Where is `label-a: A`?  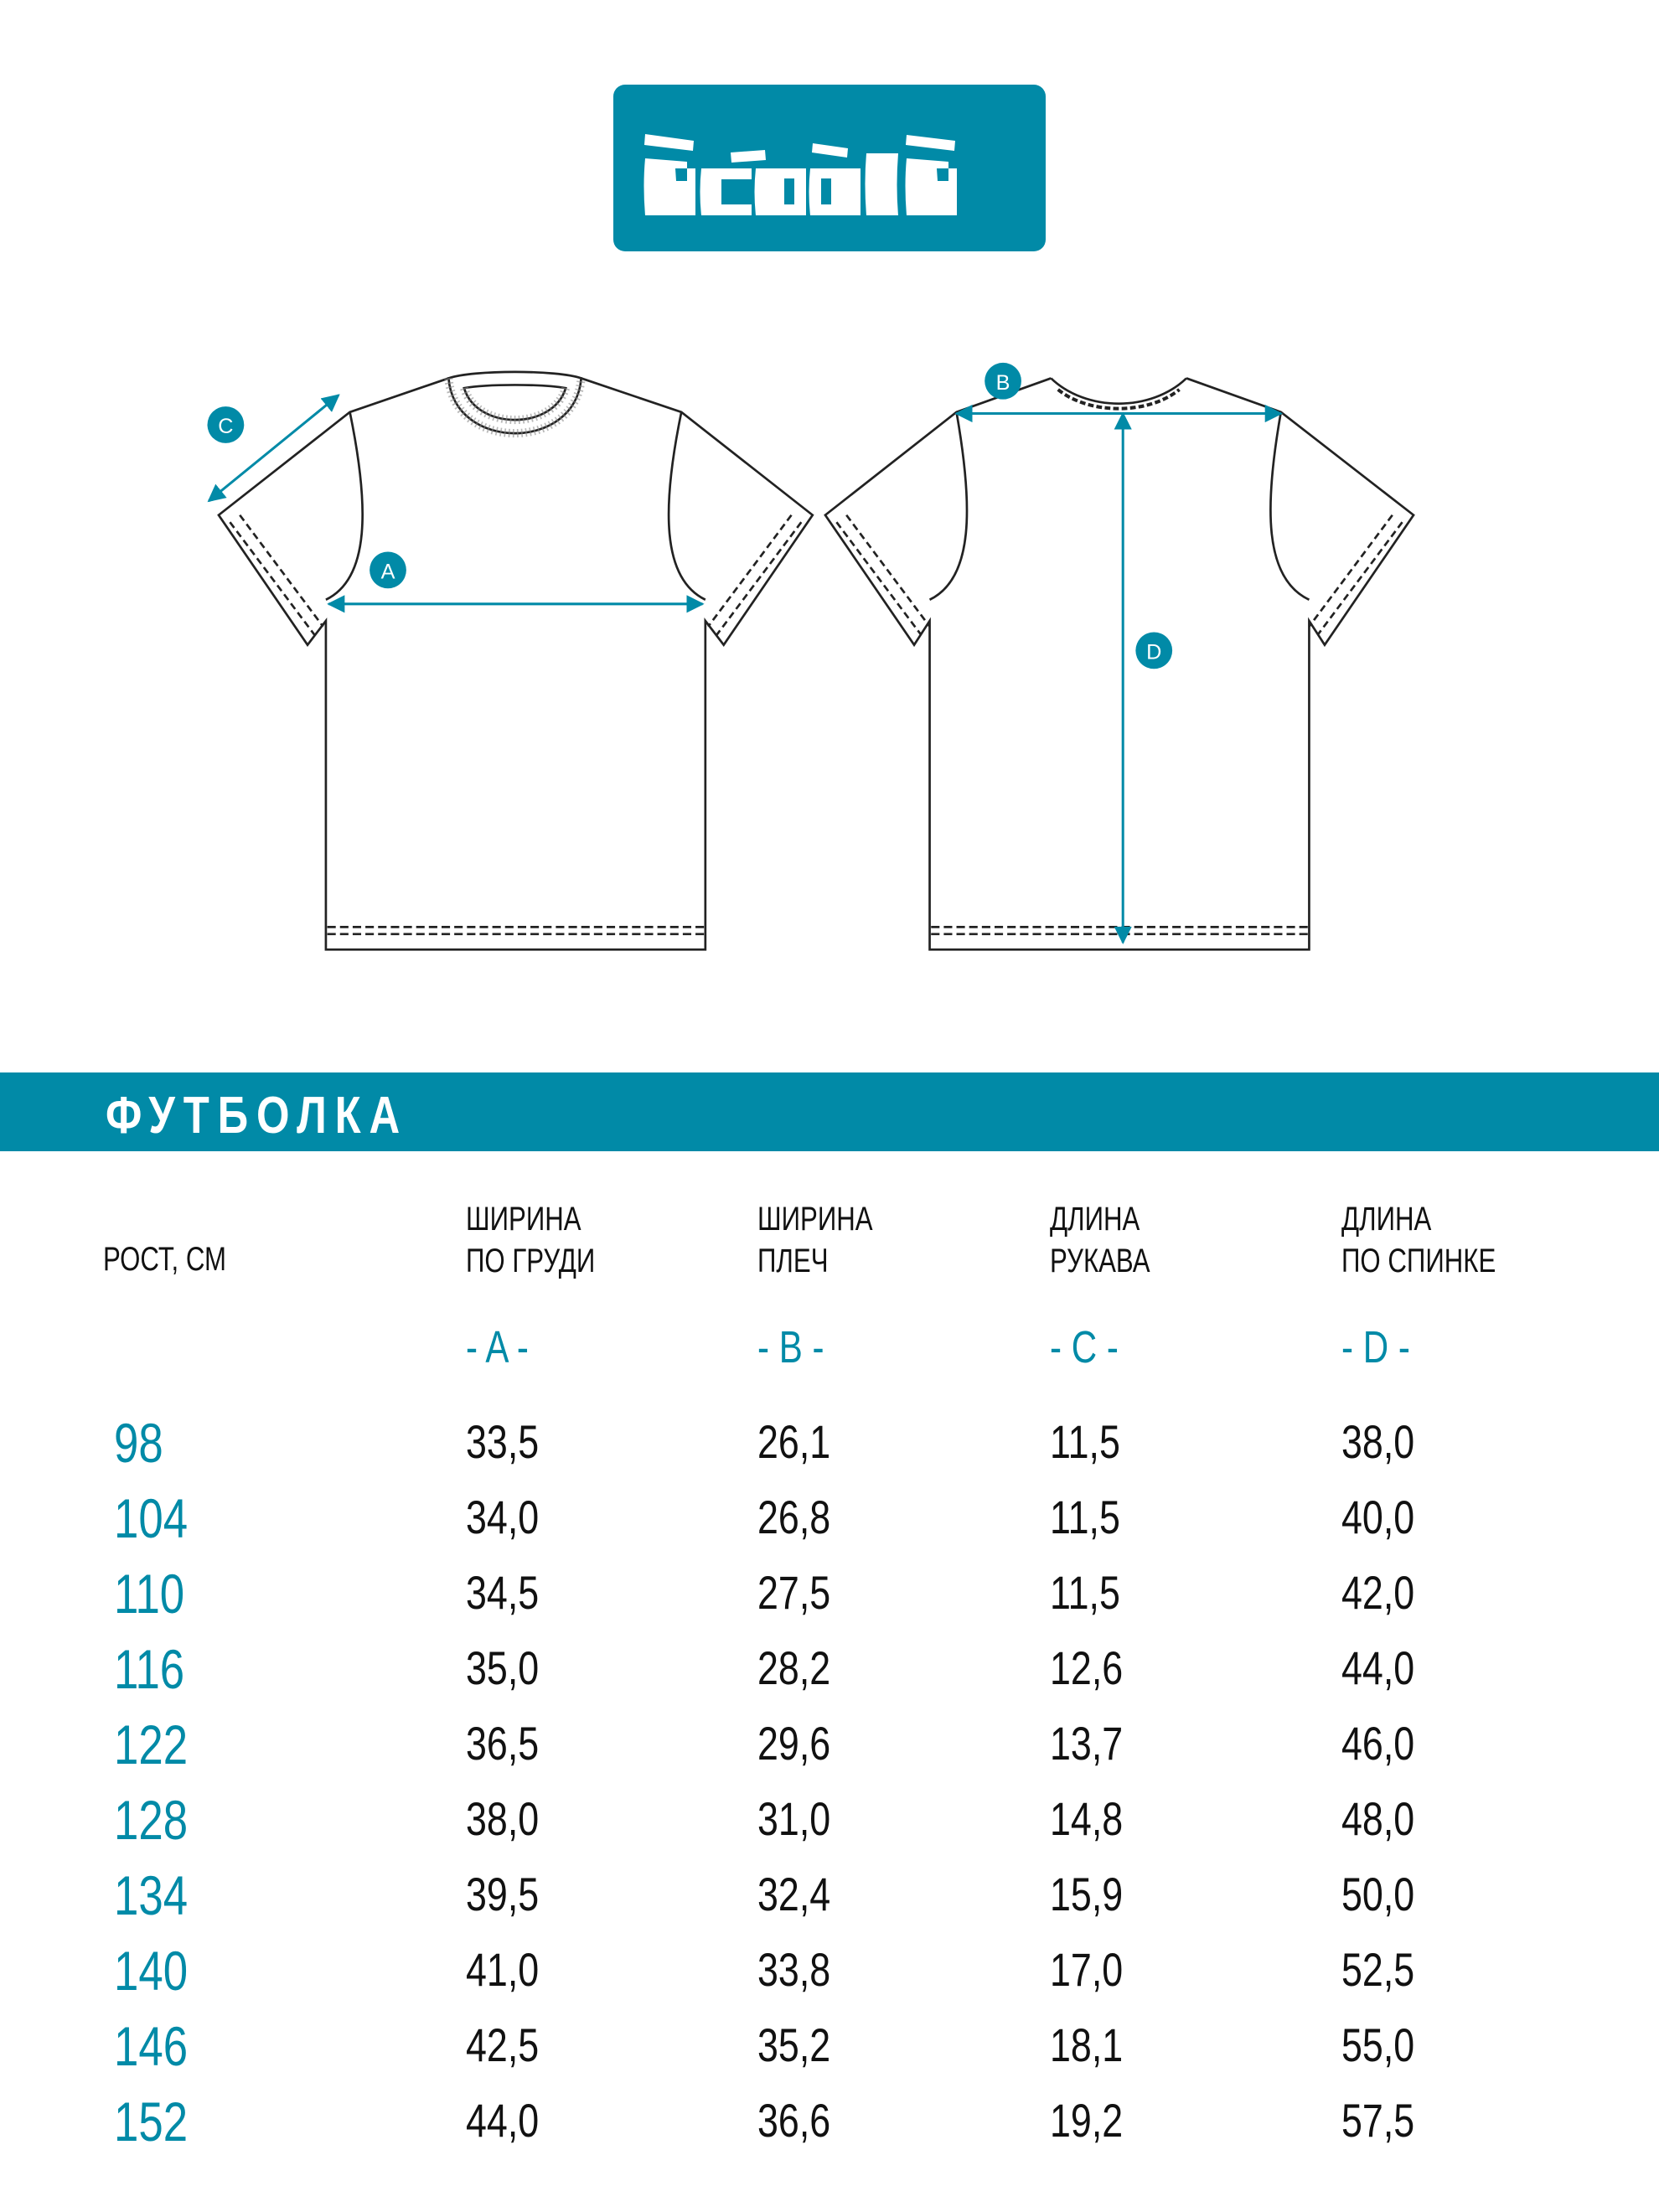 label-a: A is located at coordinates (388, 572).